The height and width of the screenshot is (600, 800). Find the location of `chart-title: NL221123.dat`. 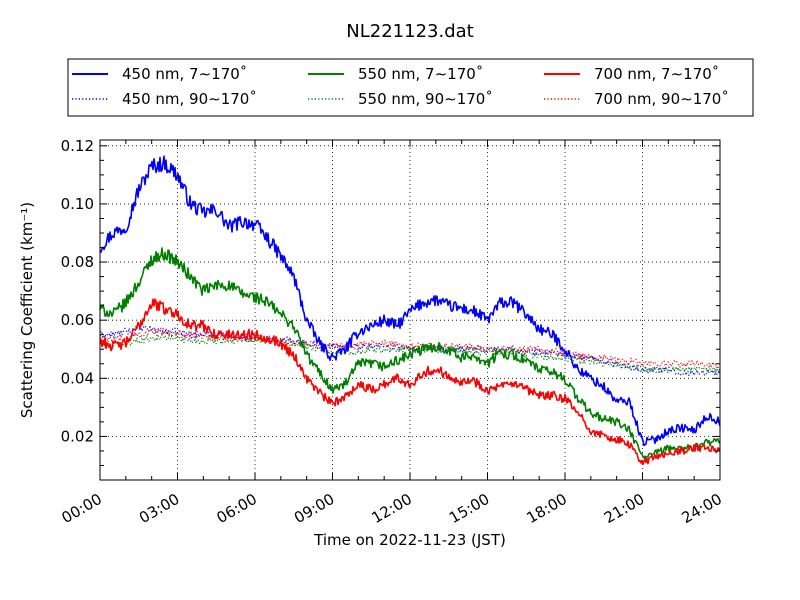

chart-title: NL221123.dat is located at coordinates (409, 31).